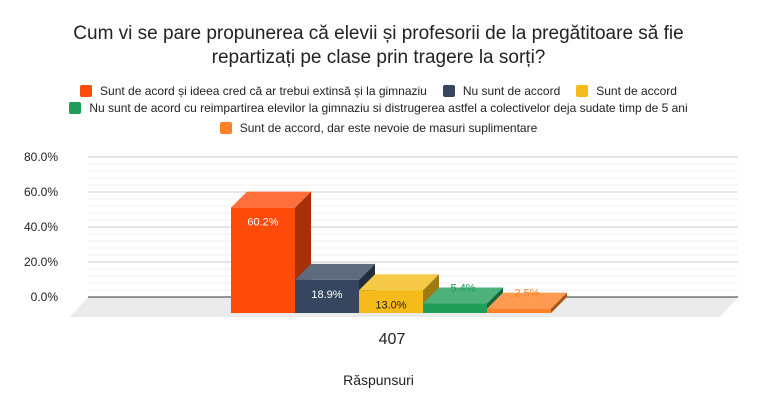 This screenshot has height=413, width=757. I want to click on x-tick-label: 407, so click(392, 339).